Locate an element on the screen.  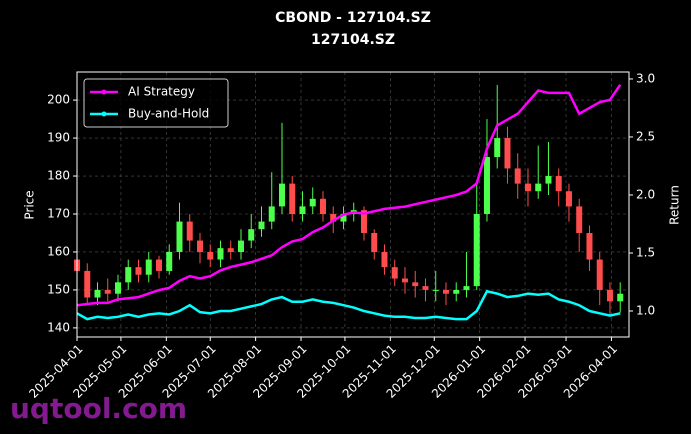
y2-tick-label: 2.5 is located at coordinates (645, 136).